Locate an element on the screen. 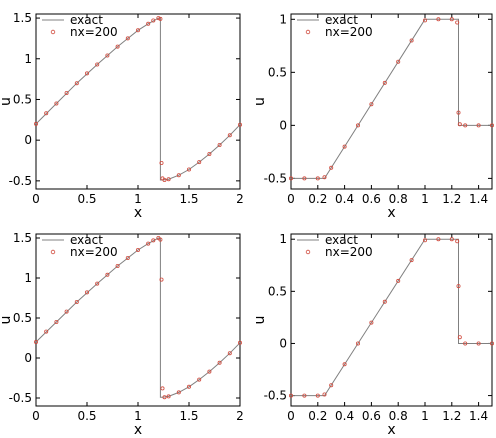 This screenshot has height=438, width=496. top-left-y-tick-label: -0.5 is located at coordinates (20, 181).